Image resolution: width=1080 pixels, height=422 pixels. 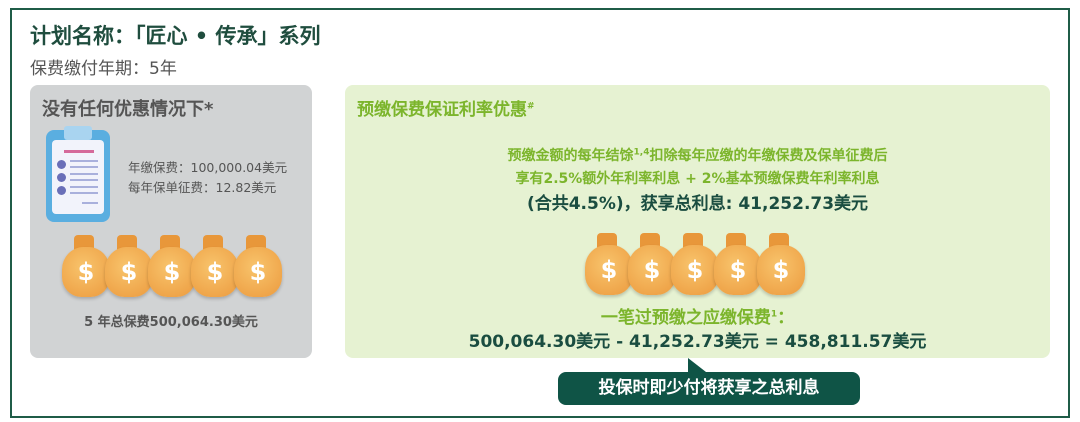 I want to click on plan-title: 计划名称：「匠心 • 传承」系列, so click(x=175, y=36).